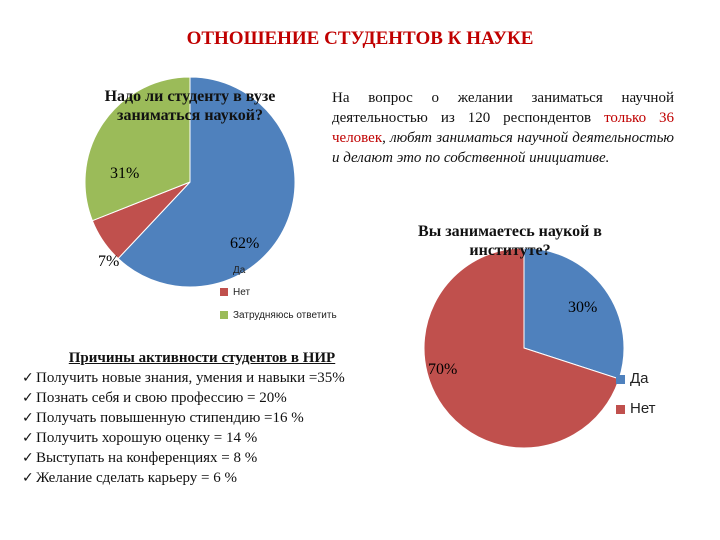 The width and height of the screenshot is (720, 540). Describe the element at coordinates (510, 241) in the screenshot. I see `chart-title-do-science: Вы занимаетесь наукой в институте?` at that location.